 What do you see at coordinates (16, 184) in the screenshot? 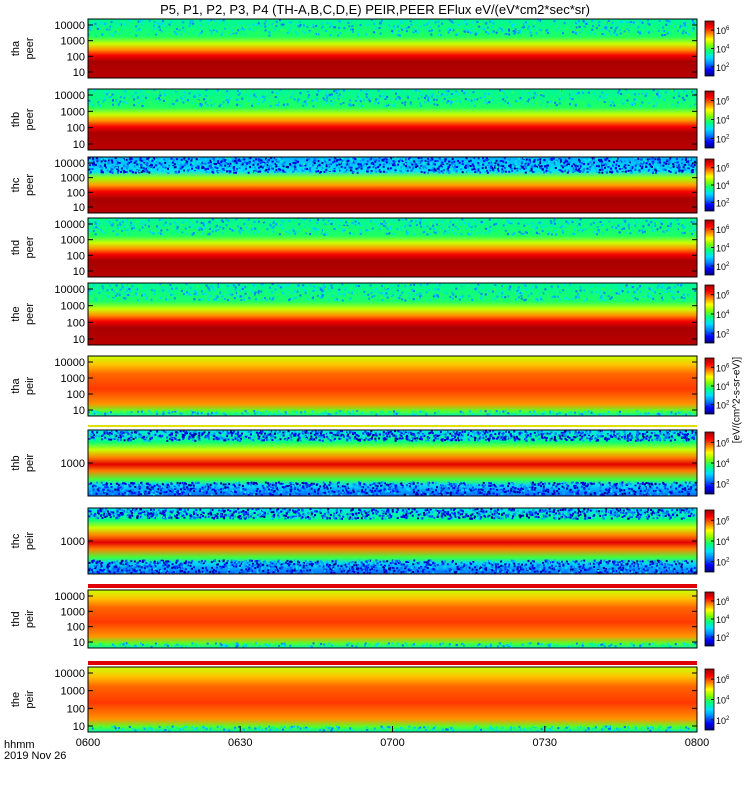
I see `y-axis-probe-label: thc` at bounding box center [16, 184].